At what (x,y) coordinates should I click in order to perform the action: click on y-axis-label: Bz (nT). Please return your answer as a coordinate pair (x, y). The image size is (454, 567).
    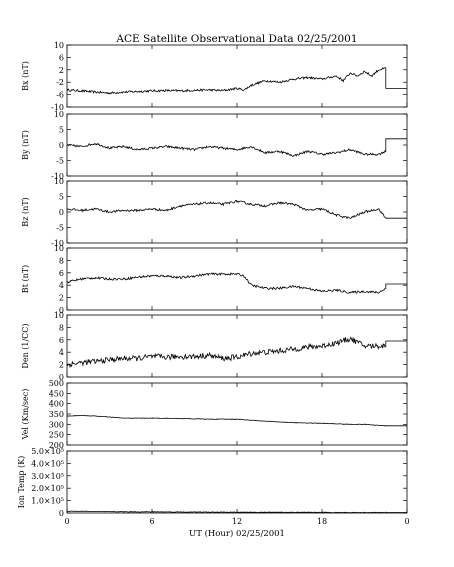
    Looking at the image, I should click on (25, 211).